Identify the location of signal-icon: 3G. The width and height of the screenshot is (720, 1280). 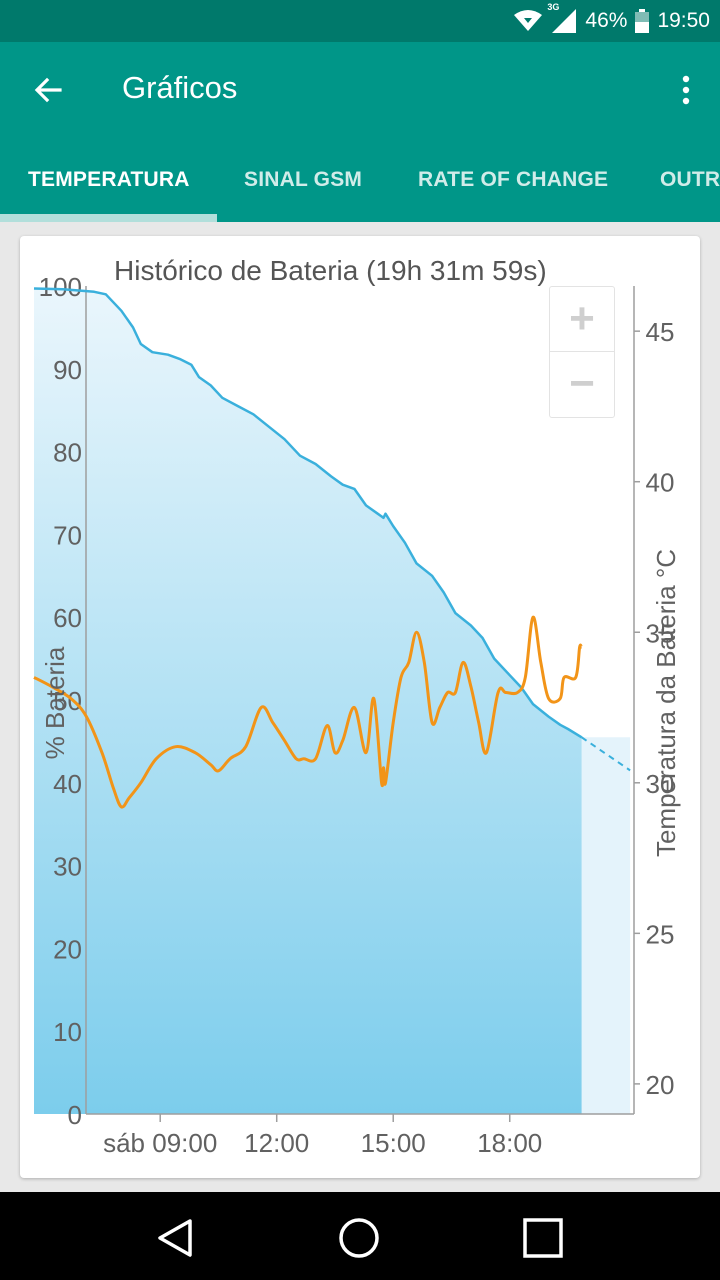
(562, 18).